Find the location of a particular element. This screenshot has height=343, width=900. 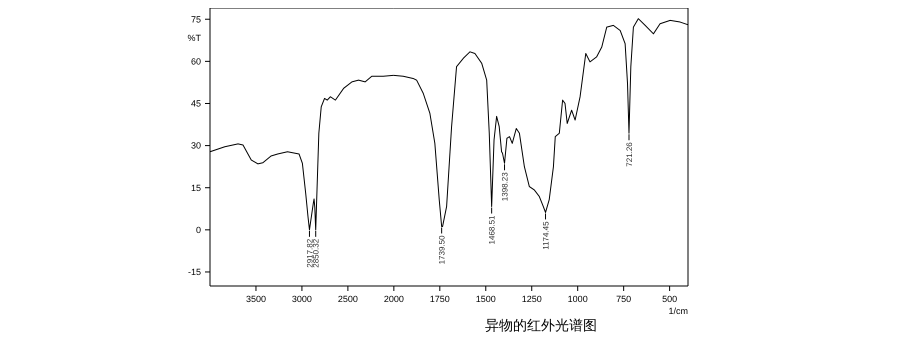

y-tick-label: 15 is located at coordinates (195, 187).